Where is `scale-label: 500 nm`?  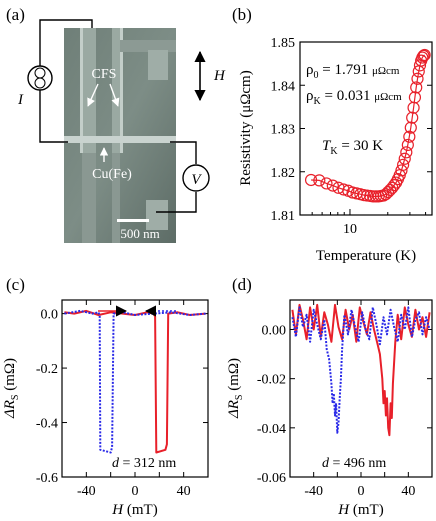 scale-label: 500 nm is located at coordinates (139, 233).